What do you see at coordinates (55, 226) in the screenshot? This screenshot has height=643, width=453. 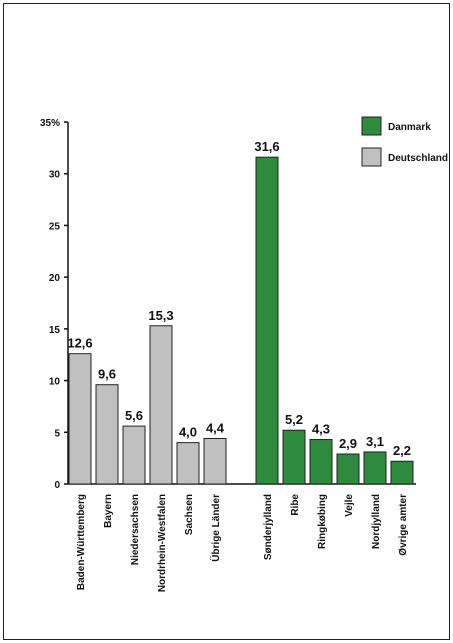 I see `y-tick-label: 25` at bounding box center [55, 226].